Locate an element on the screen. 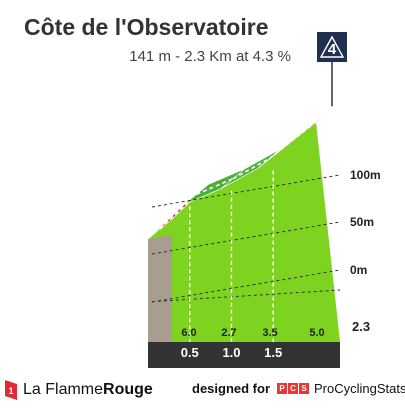 The width and height of the screenshot is (405, 415). climb-summary: 141 m - 2.3 Km at 4.3 % is located at coordinates (210, 56).